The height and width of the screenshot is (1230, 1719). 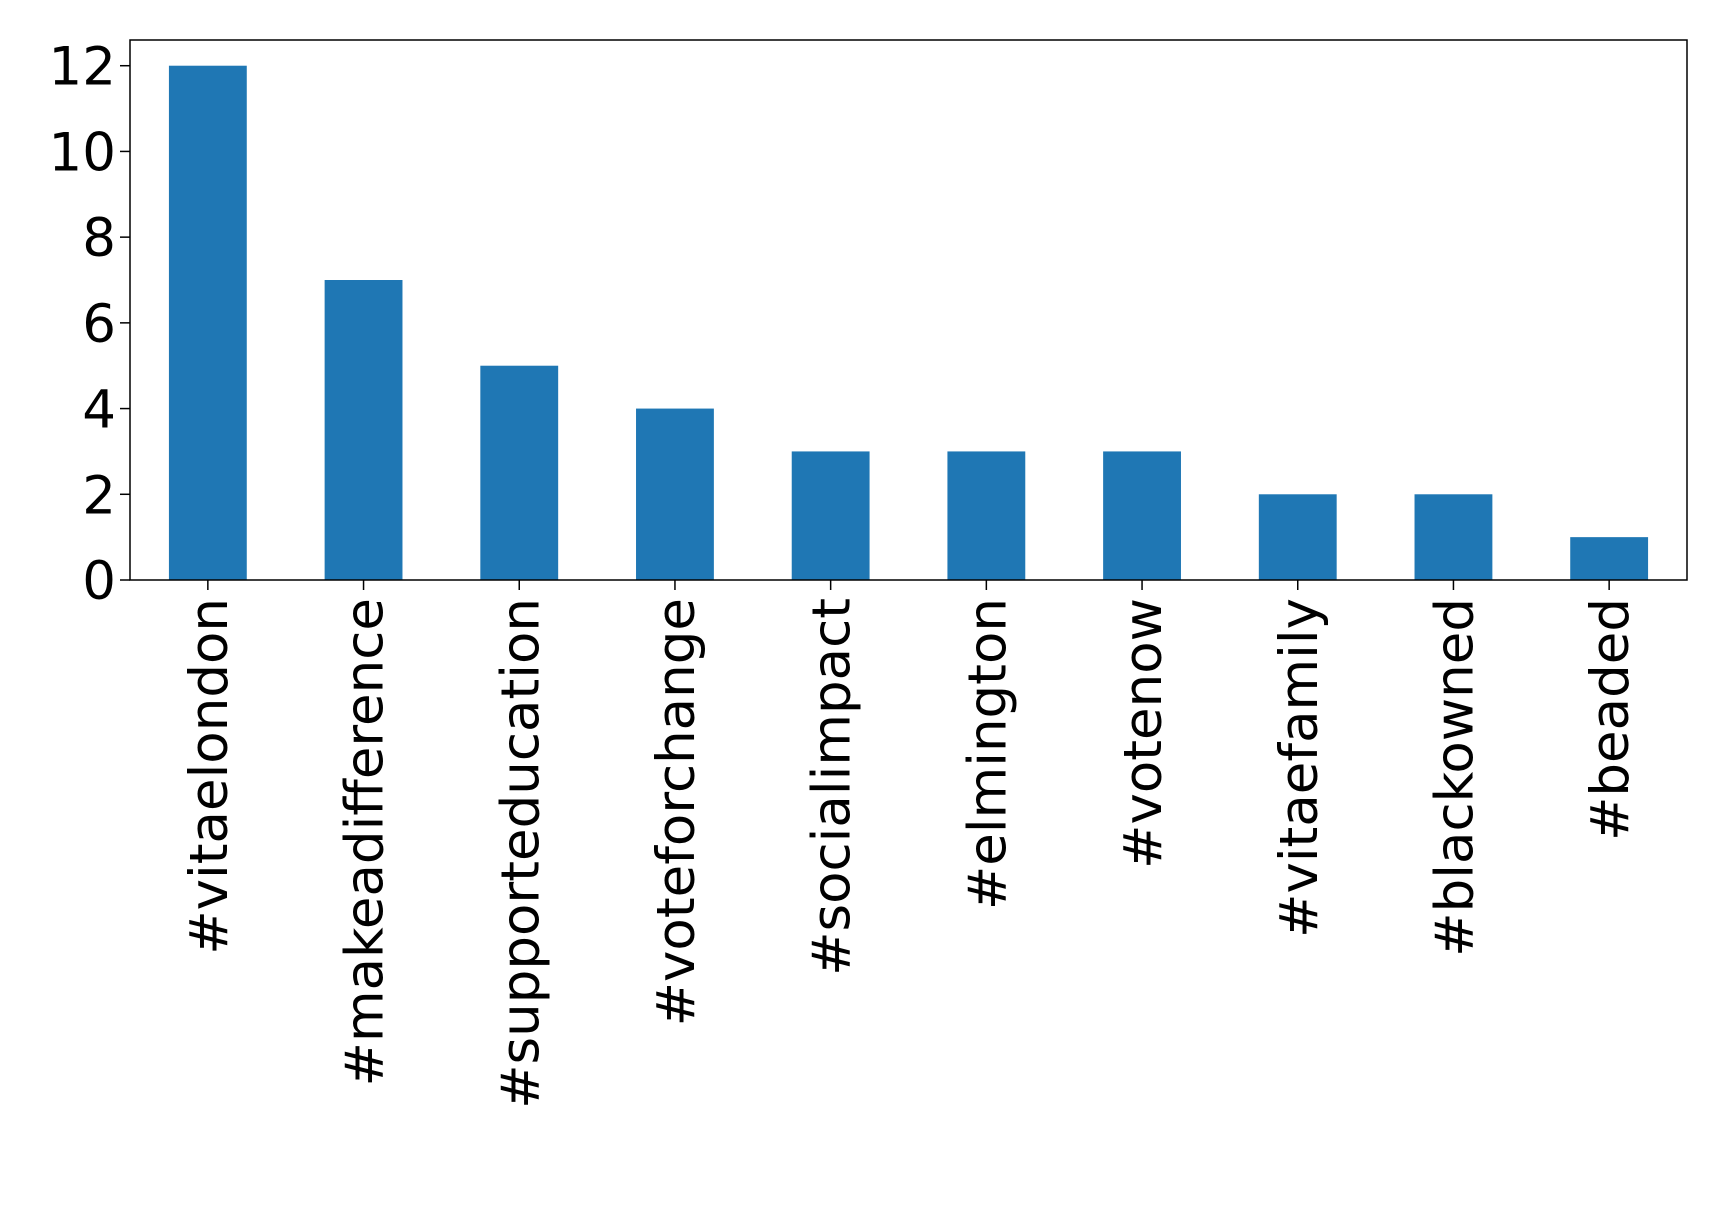 What do you see at coordinates (99, 238) in the screenshot?
I see `y-tick-label: 8` at bounding box center [99, 238].